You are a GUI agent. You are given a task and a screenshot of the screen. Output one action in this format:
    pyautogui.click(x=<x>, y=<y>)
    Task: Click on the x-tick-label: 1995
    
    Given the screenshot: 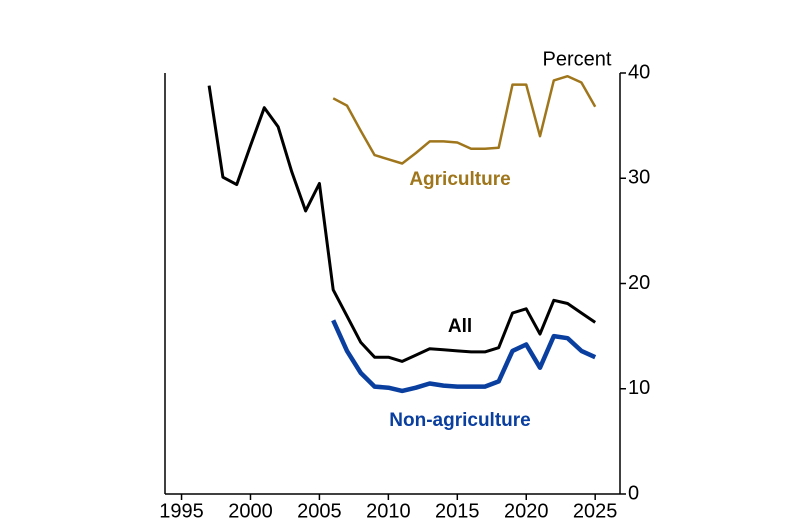 What is the action you would take?
    pyautogui.click(x=181, y=511)
    